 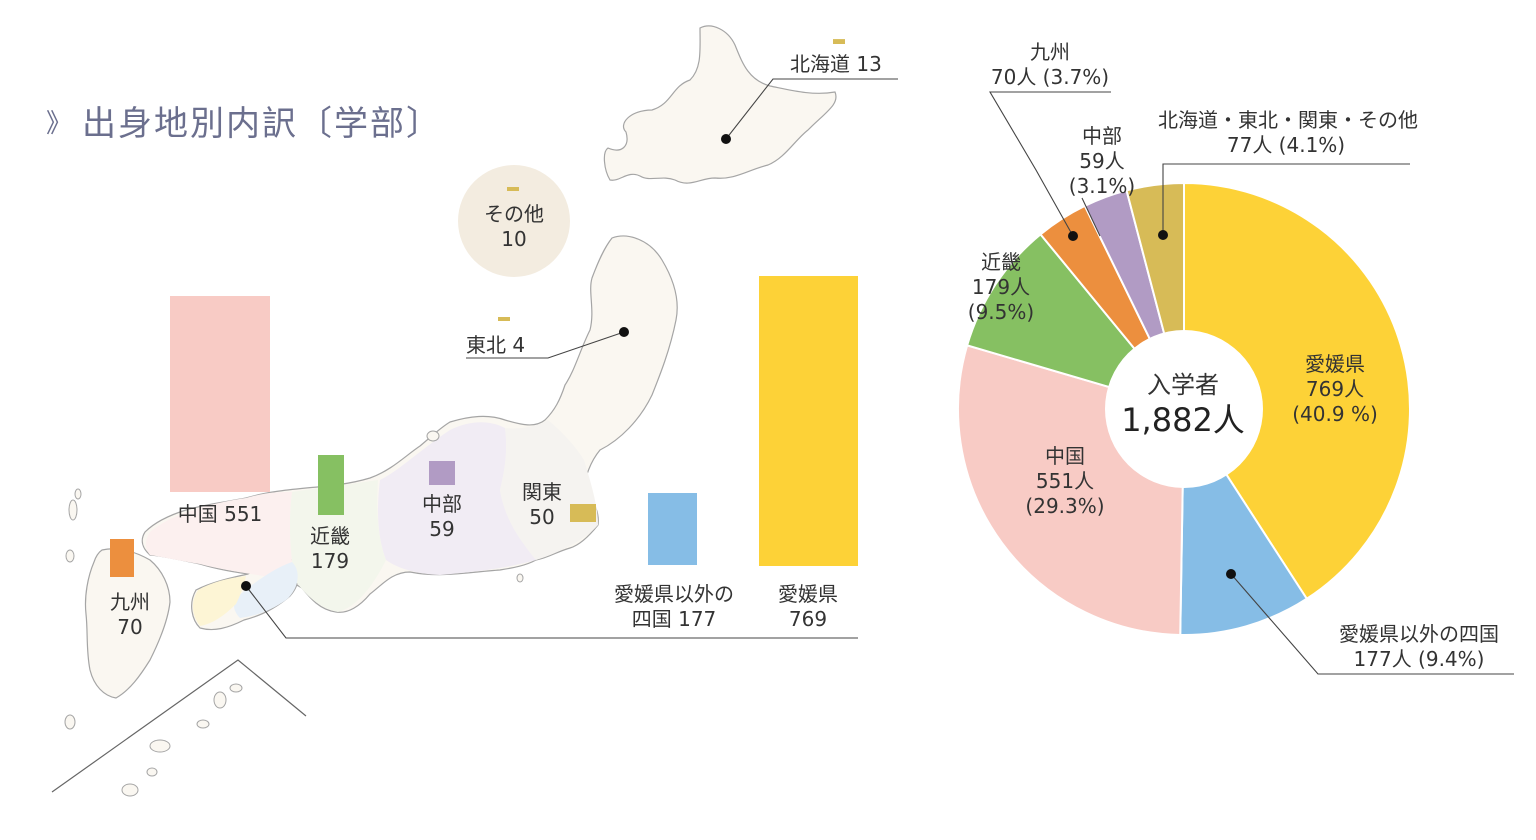 What do you see at coordinates (542, 492) in the screenshot?
I see `kanto-label-name: 関東` at bounding box center [542, 492].